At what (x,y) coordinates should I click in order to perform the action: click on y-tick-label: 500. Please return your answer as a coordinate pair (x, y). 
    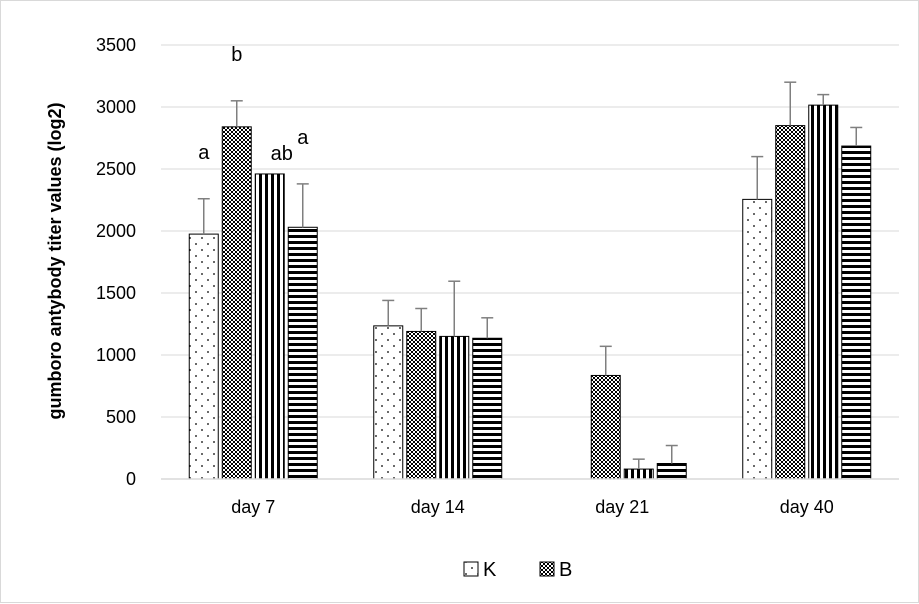
    Looking at the image, I should click on (121, 417).